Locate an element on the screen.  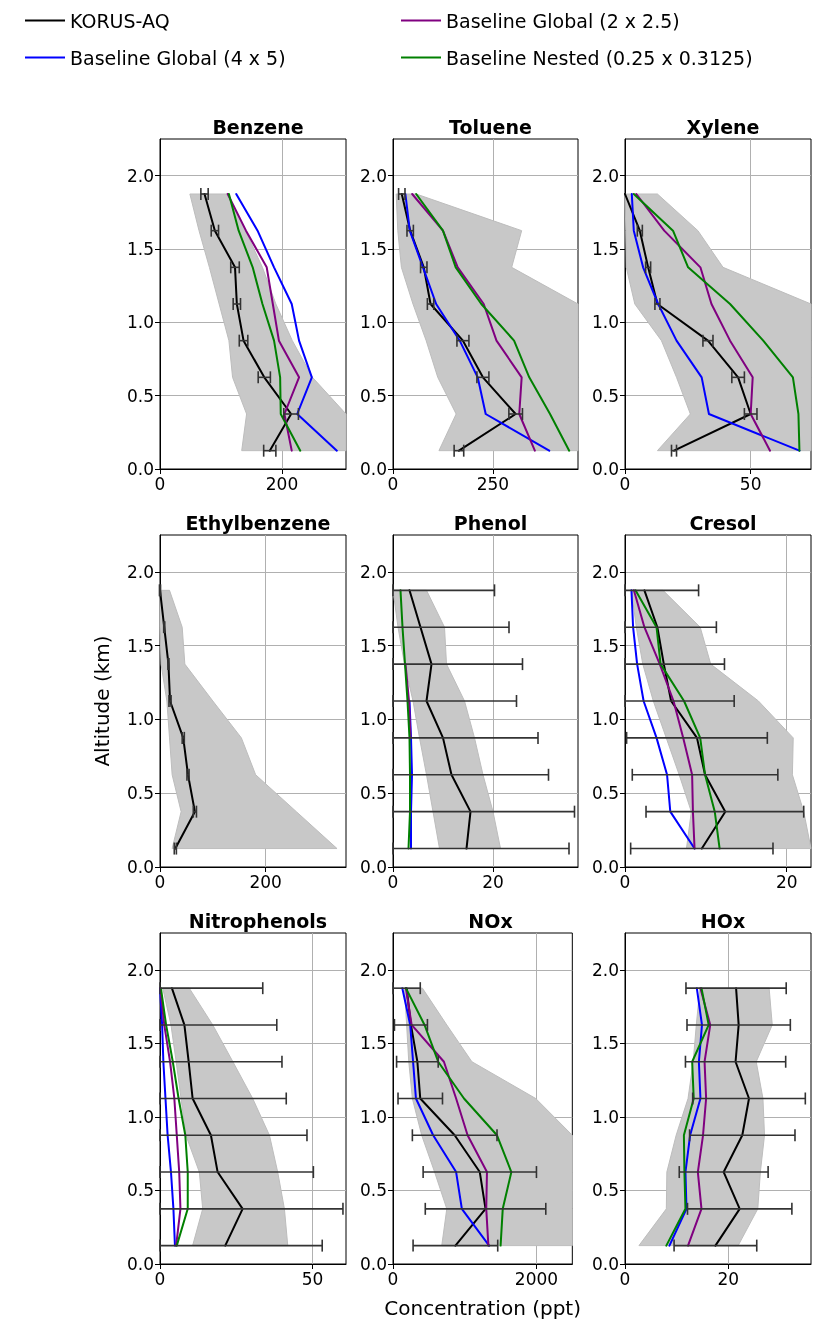
legend-label: Baseline Global (4 x 5) is located at coordinates (178, 57).